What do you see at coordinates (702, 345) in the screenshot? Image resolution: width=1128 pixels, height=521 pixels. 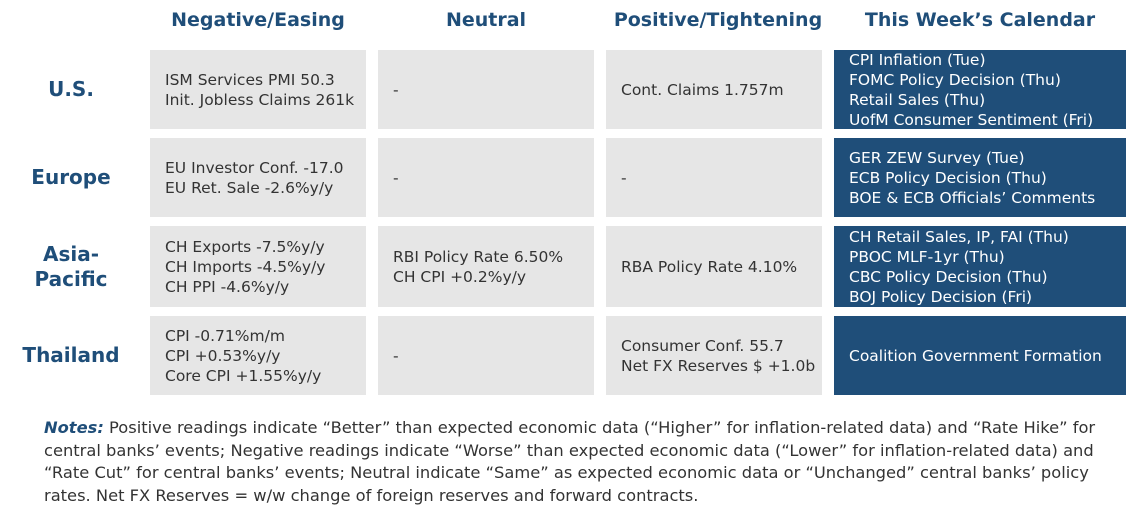 I see `cell-line: Consumer Conf. 55.7` at bounding box center [702, 345].